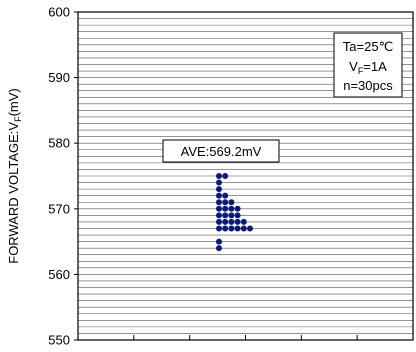  Describe the element at coordinates (59, 340) in the screenshot. I see `y-tick-label: 550` at that location.